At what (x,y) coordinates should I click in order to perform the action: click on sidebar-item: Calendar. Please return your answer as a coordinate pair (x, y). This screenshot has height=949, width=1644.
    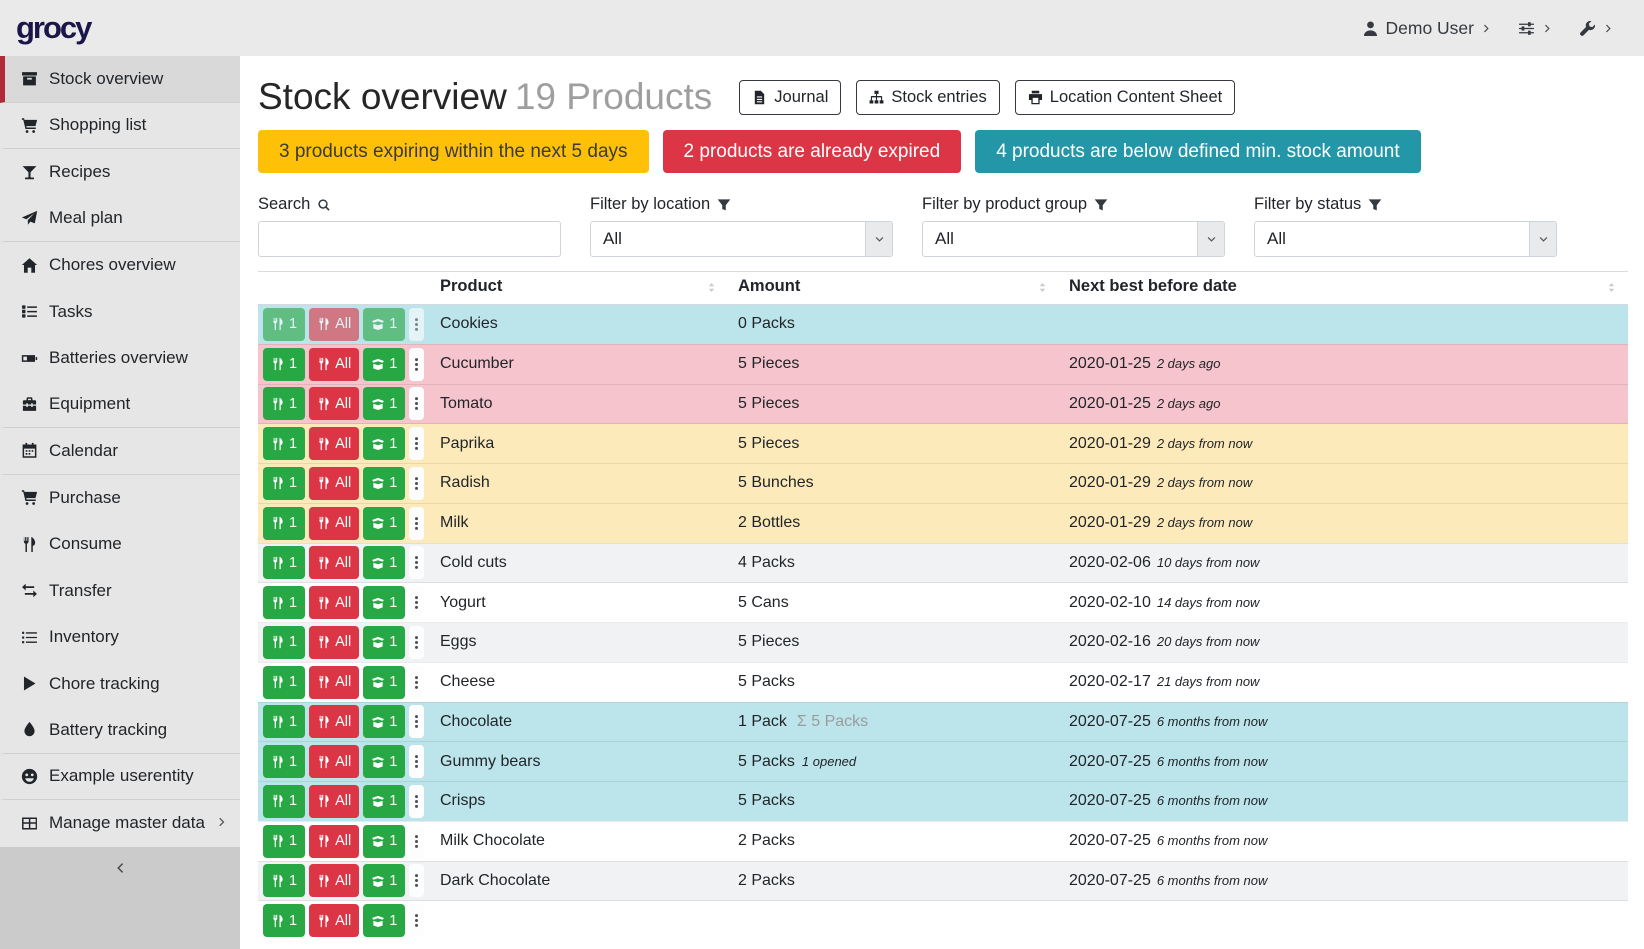
    Looking at the image, I should click on (120, 451).